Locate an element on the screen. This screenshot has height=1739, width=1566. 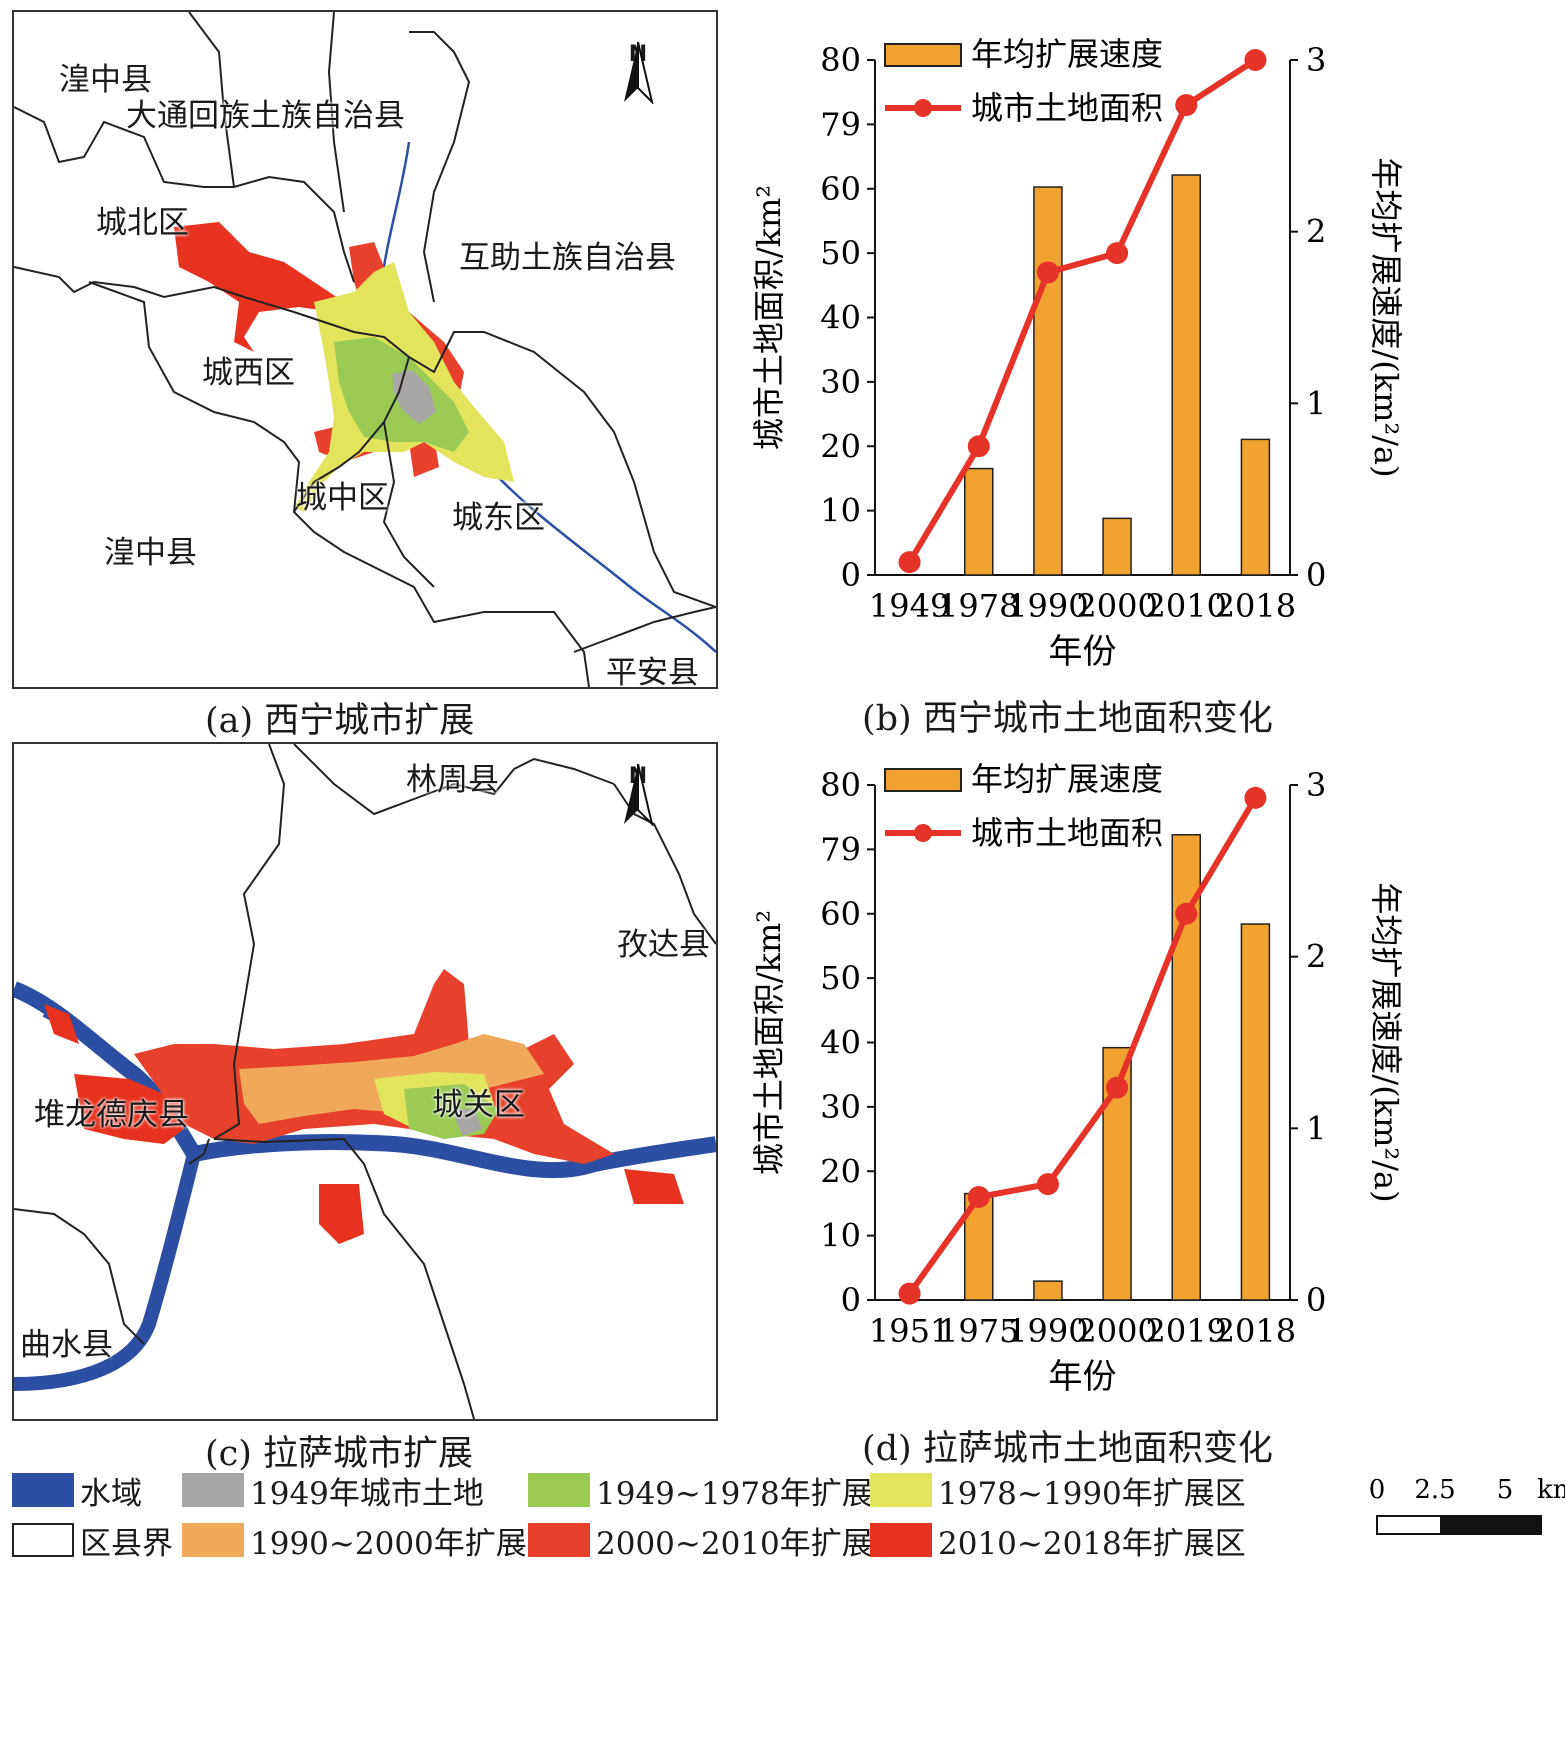
place-label: 城关区 is located at coordinates (478, 1105).